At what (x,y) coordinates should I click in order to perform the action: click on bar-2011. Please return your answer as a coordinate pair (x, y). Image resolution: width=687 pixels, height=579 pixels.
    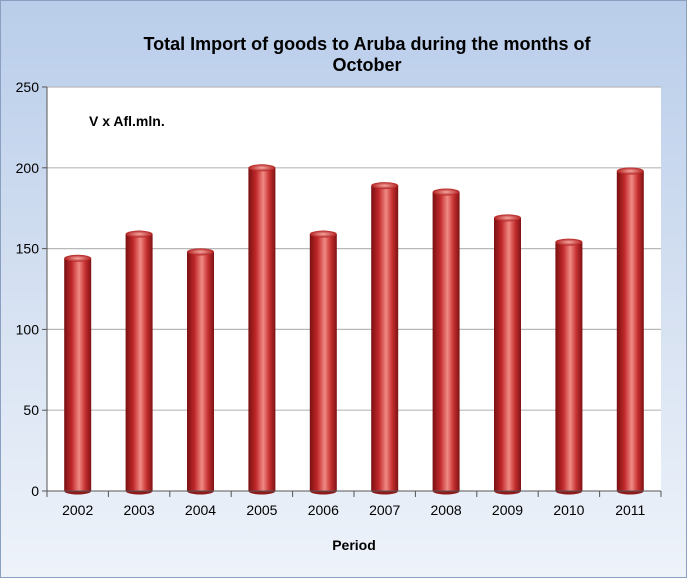
    Looking at the image, I should click on (630, 331).